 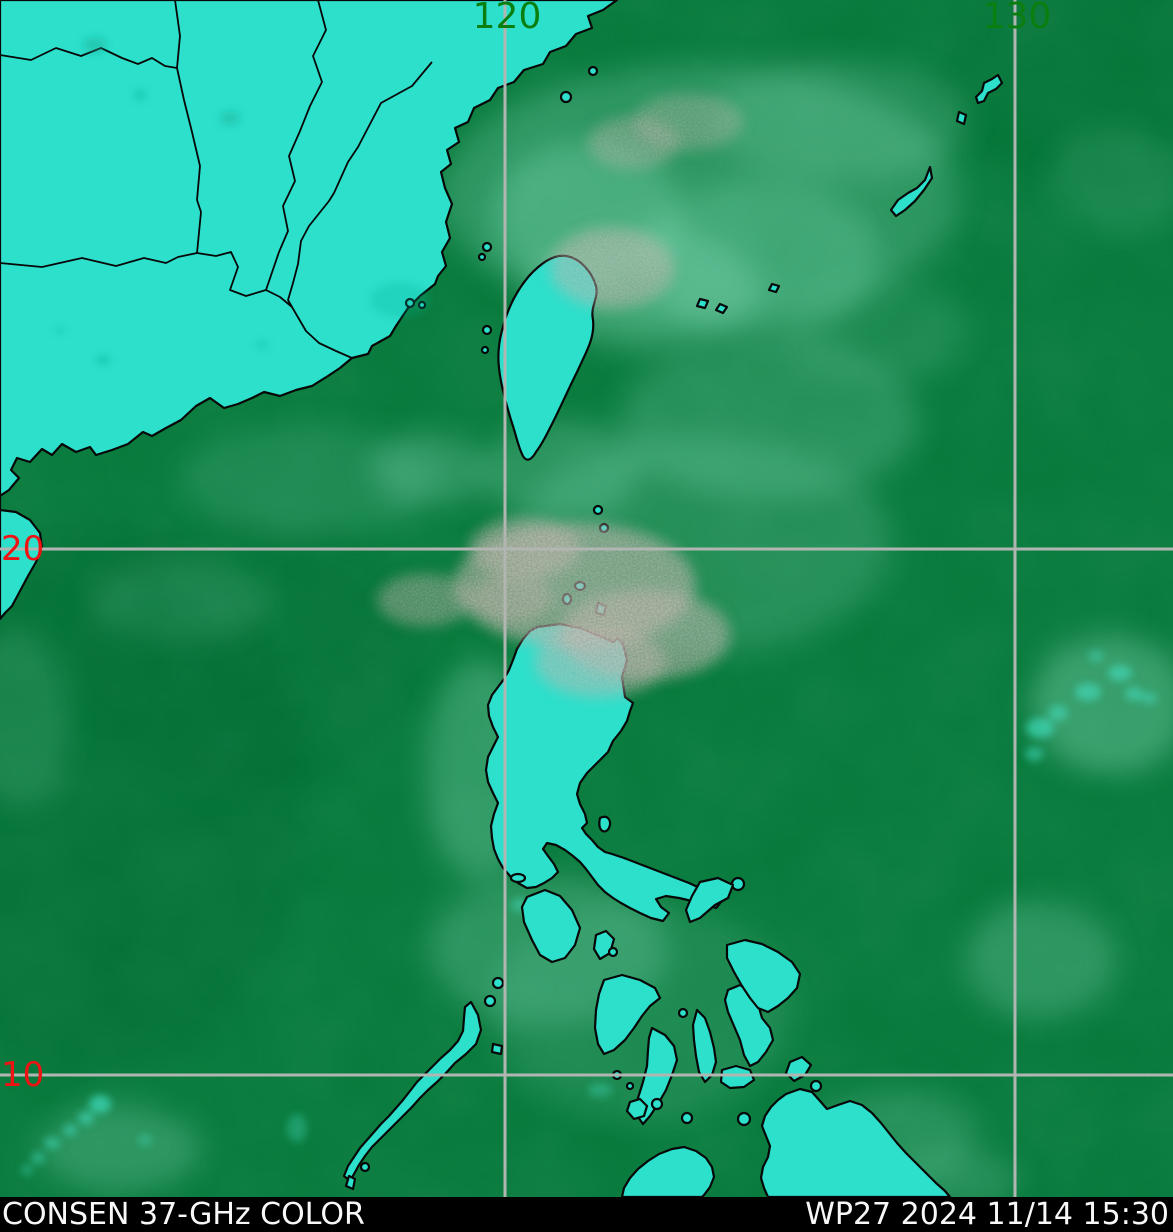 I want to click on latitude-label-20: 20, so click(x=22, y=549).